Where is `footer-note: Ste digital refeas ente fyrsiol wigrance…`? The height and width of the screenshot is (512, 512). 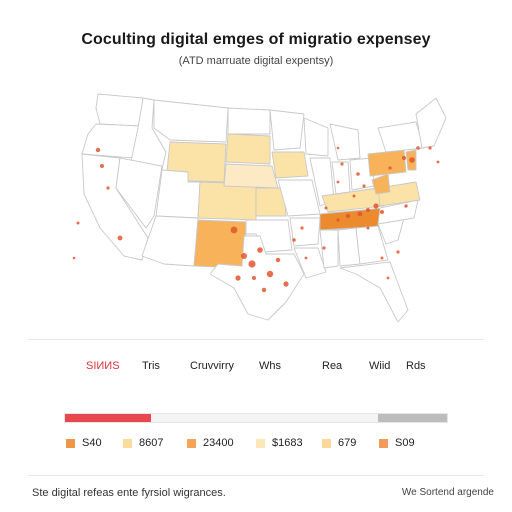
footer-note: Ste digital refeas ente fyrsiol wigrance… is located at coordinates (129, 493).